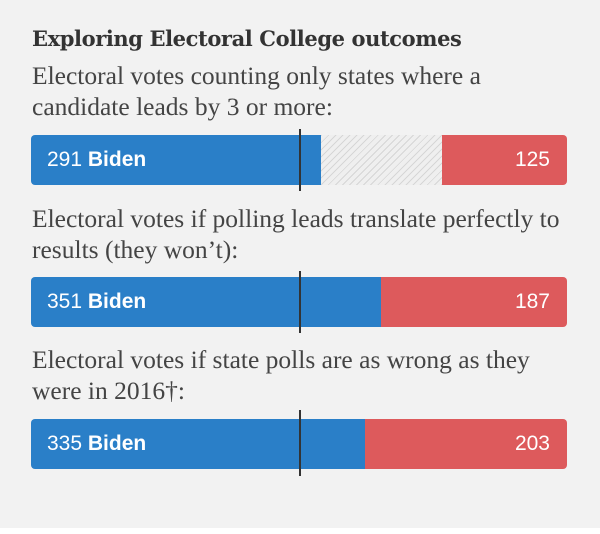 The height and width of the screenshot is (534, 600). I want to click on scenario-2-biden-label: 351 Biden, so click(96, 302).